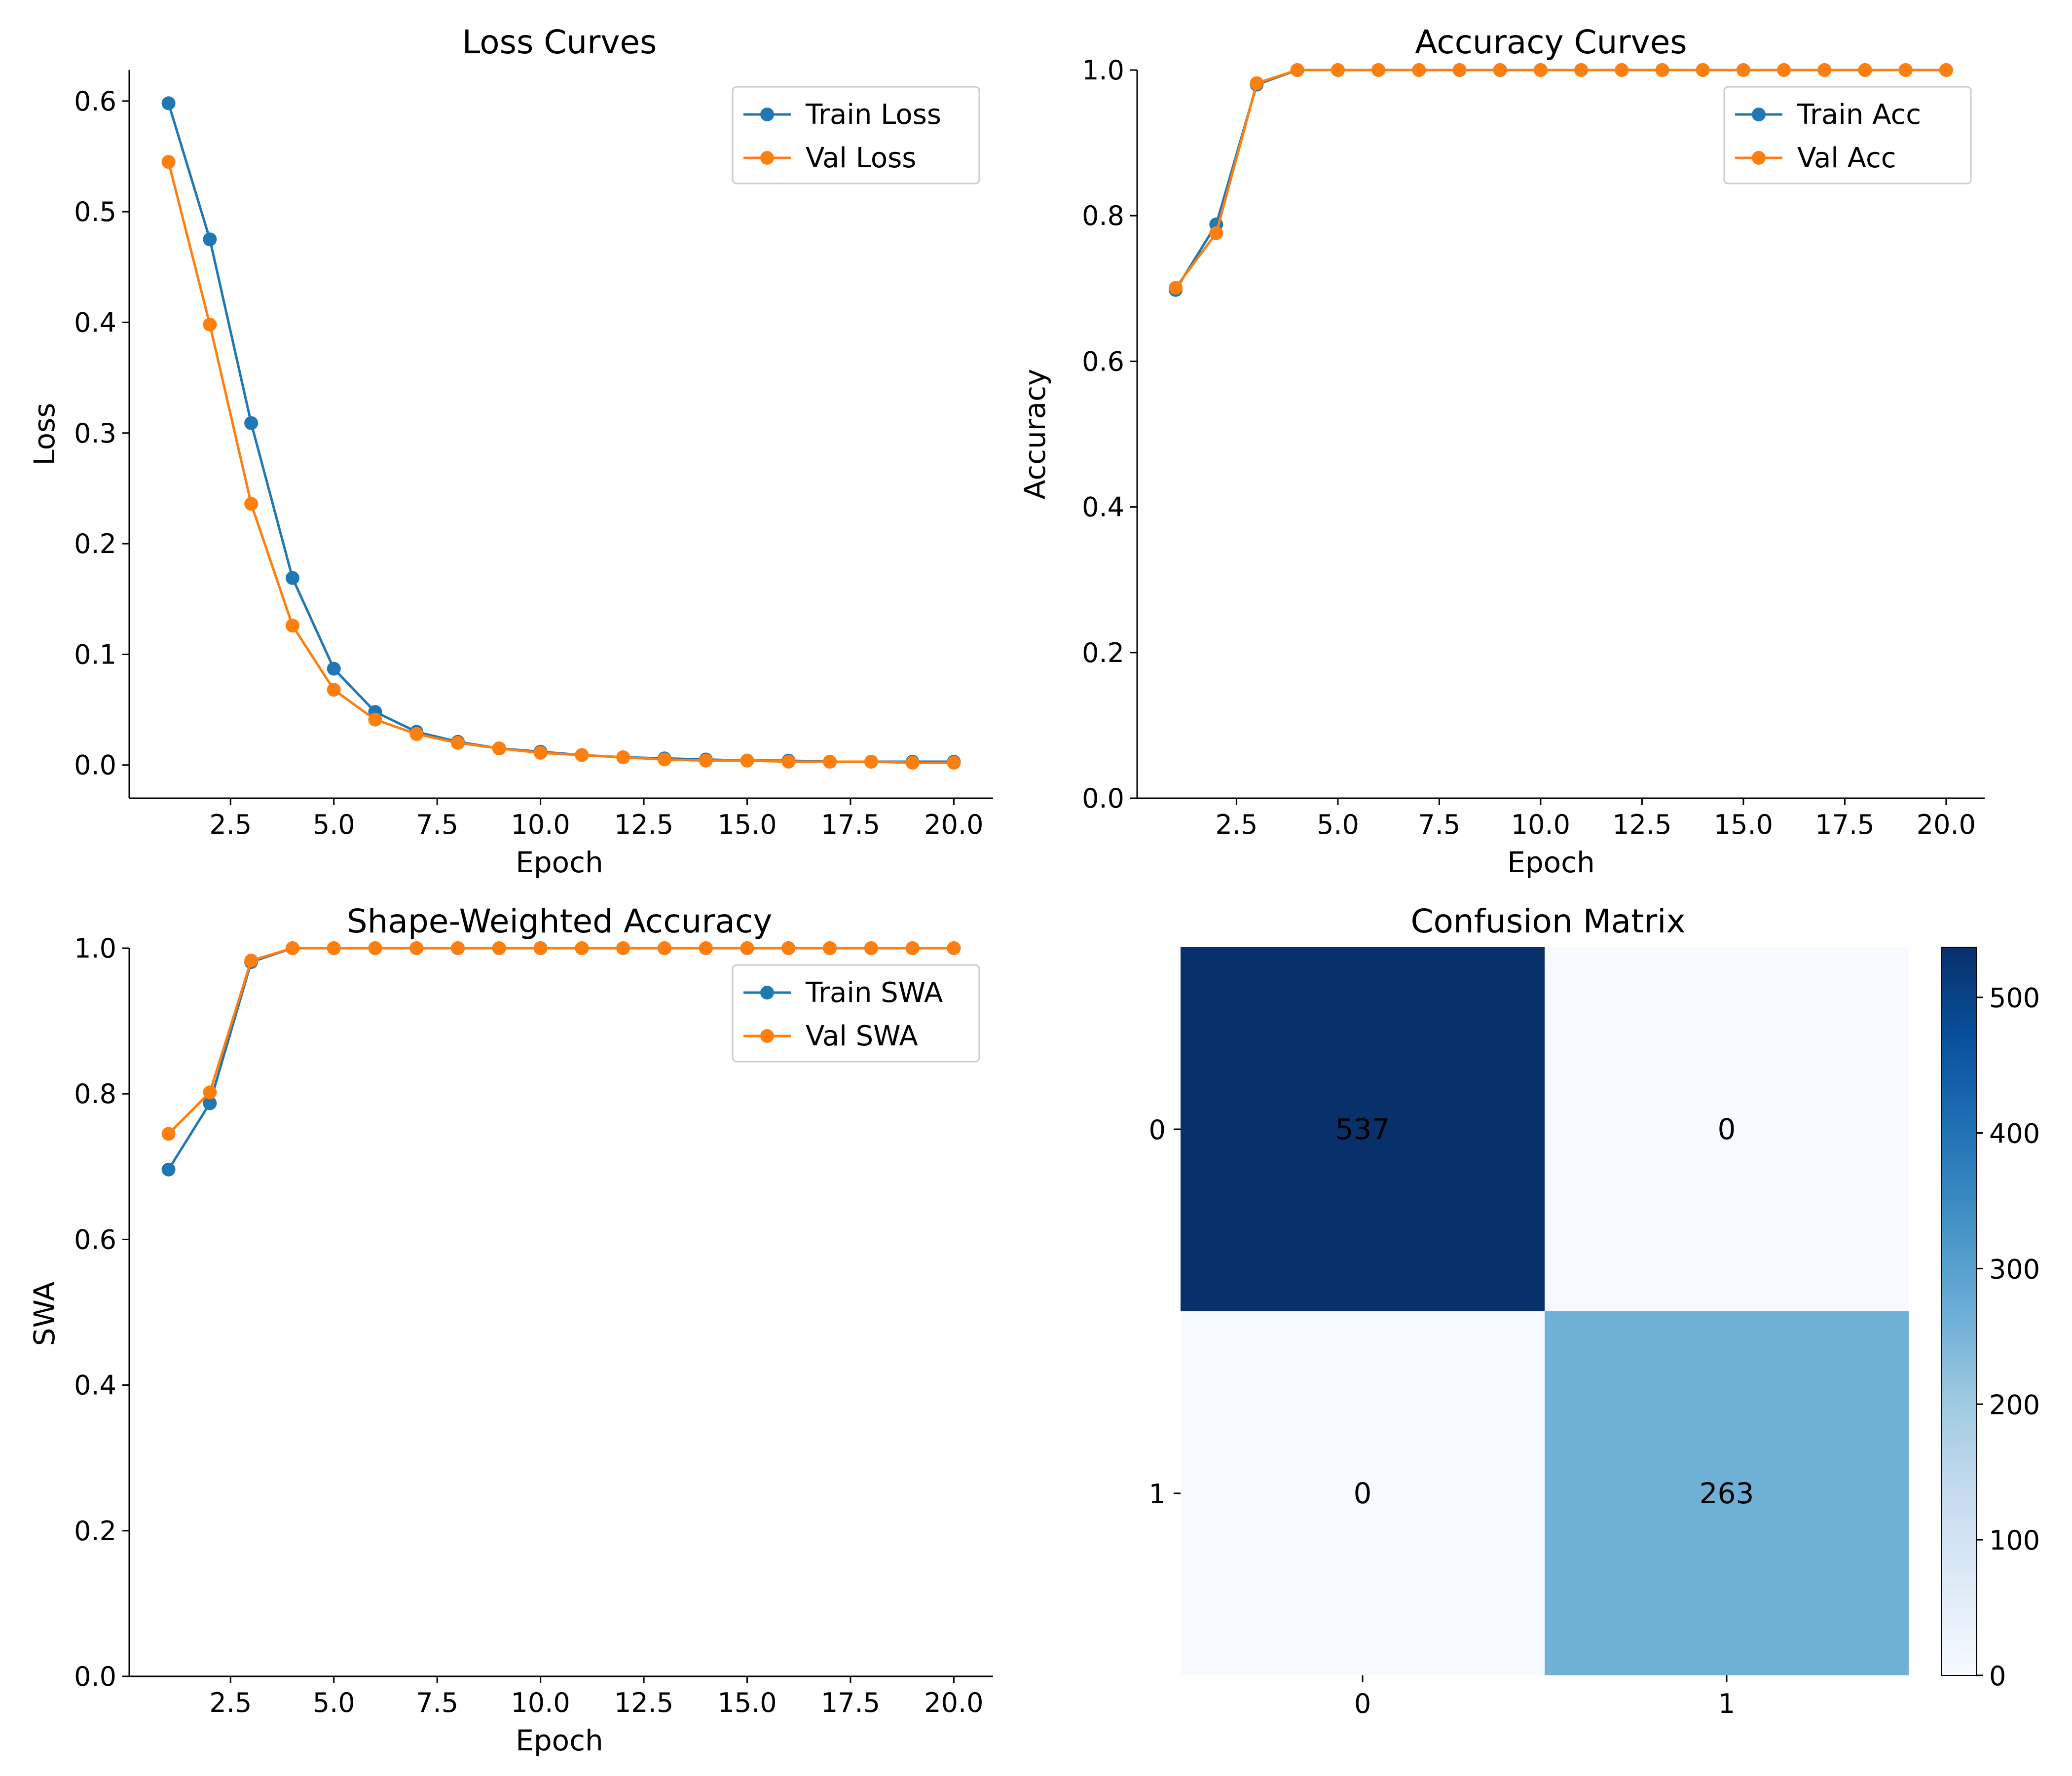  What do you see at coordinates (540, 1703) in the screenshot?
I see `swa-x-tick-label: 10.0` at bounding box center [540, 1703].